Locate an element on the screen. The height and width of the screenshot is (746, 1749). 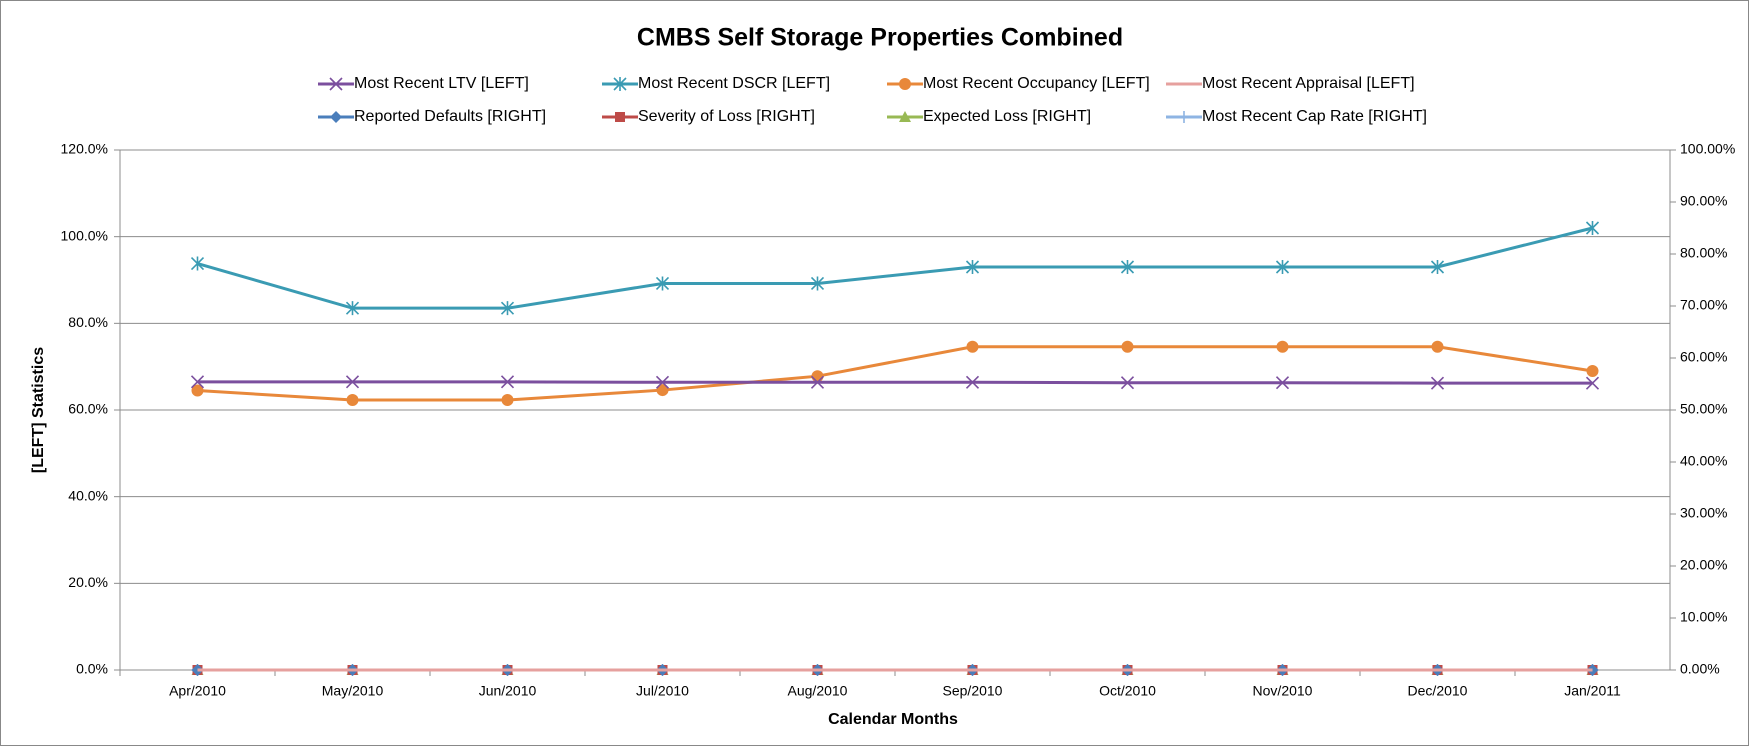
legend-item: Most Recent Occupancy [LEFT] is located at coordinates (1018, 83).